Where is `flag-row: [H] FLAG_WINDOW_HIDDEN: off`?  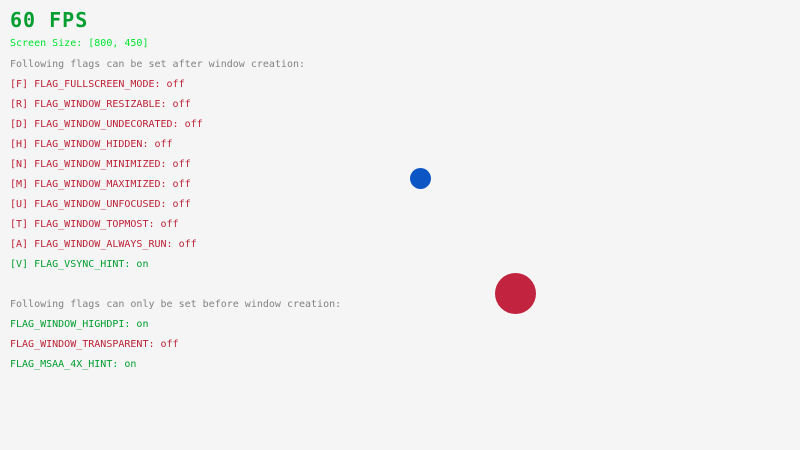 flag-row: [H] FLAG_WINDOW_HIDDEN: off is located at coordinates (91, 144).